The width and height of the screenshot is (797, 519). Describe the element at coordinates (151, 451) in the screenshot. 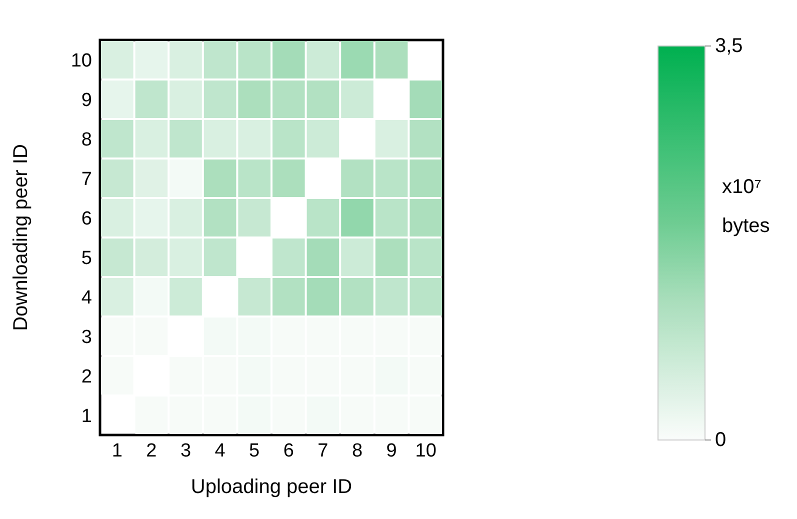

I see `x-tick-label: 2` at that location.